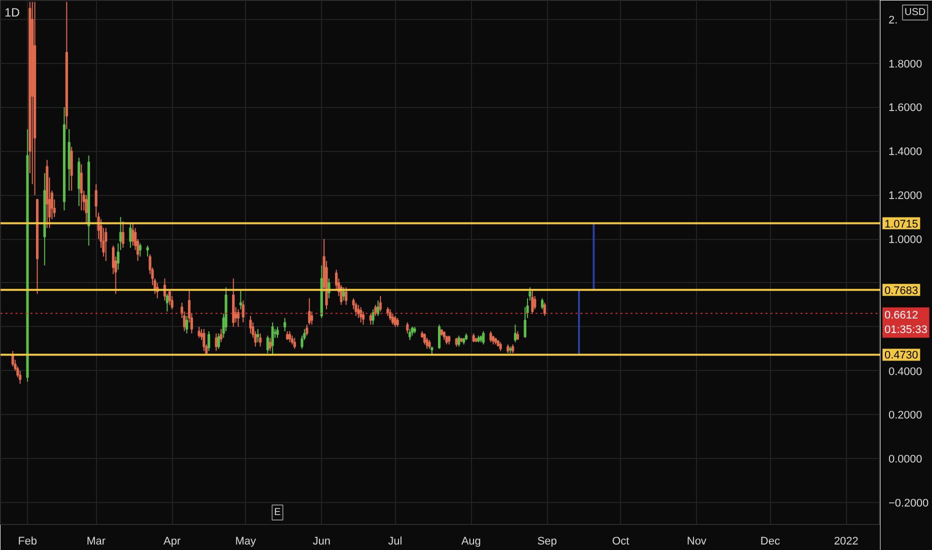 The height and width of the screenshot is (550, 932). What do you see at coordinates (905, 240) in the screenshot?
I see `y-tick-label: 1.0000` at bounding box center [905, 240].